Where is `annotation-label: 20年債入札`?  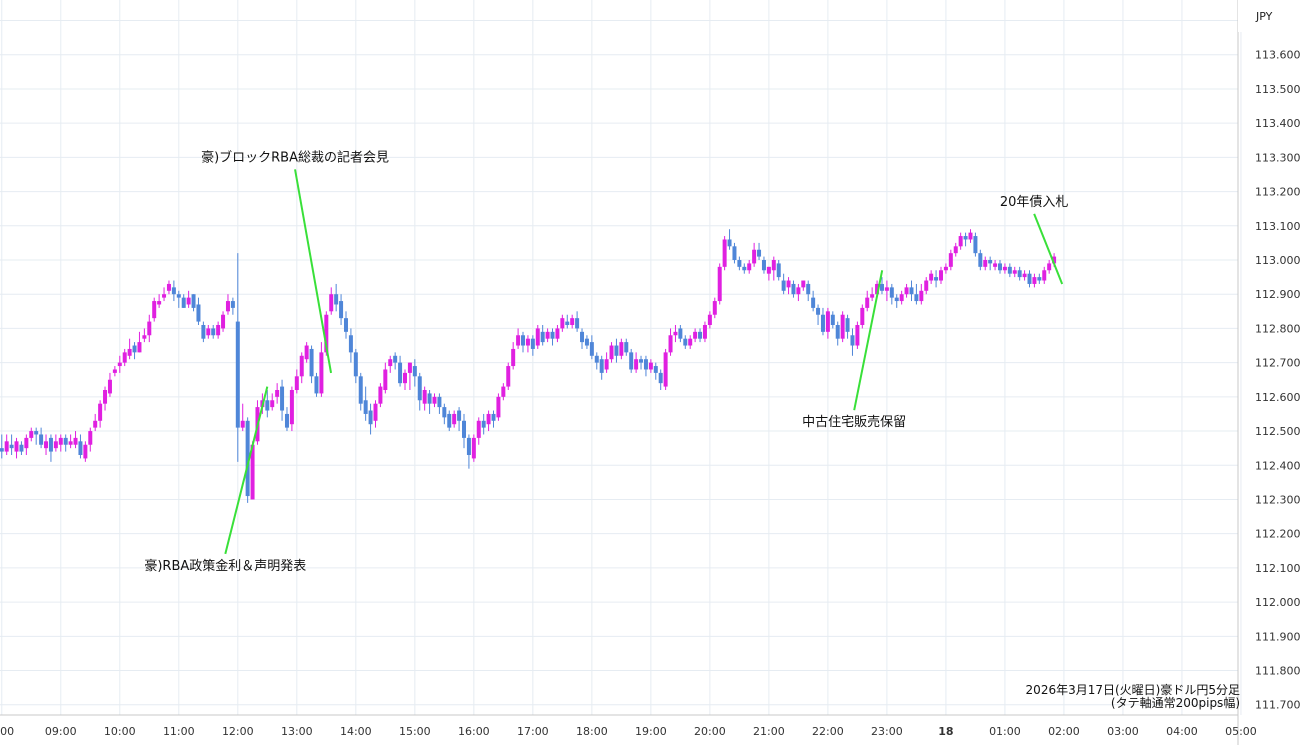 annotation-label: 20年債入札 is located at coordinates (1034, 202).